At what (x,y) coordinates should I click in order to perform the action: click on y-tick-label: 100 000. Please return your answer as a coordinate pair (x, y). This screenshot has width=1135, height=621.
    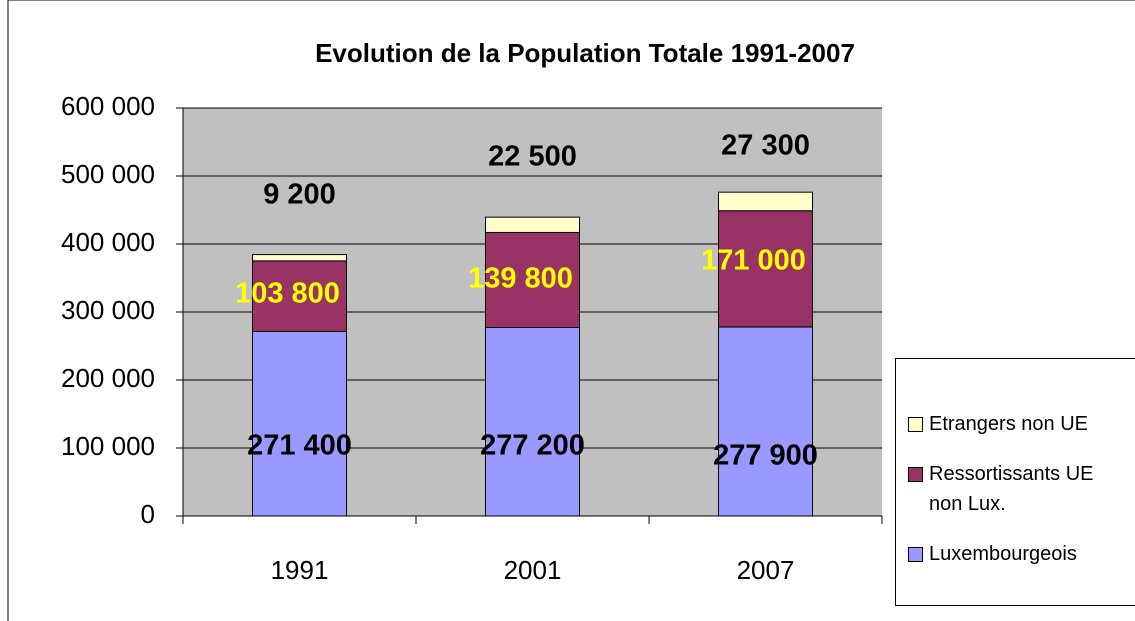
    Looking at the image, I should click on (108, 446).